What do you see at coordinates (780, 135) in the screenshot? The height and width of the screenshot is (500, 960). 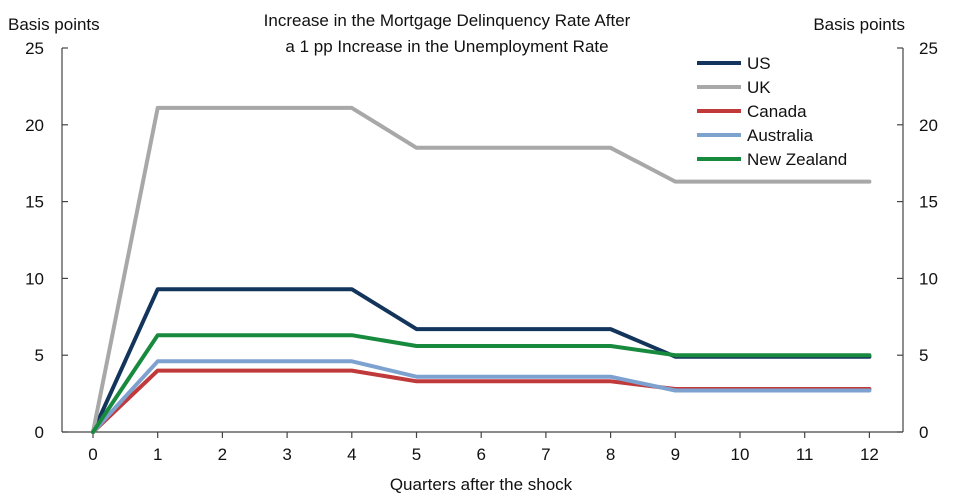 I see `legend-label-australia: Australia` at bounding box center [780, 135].